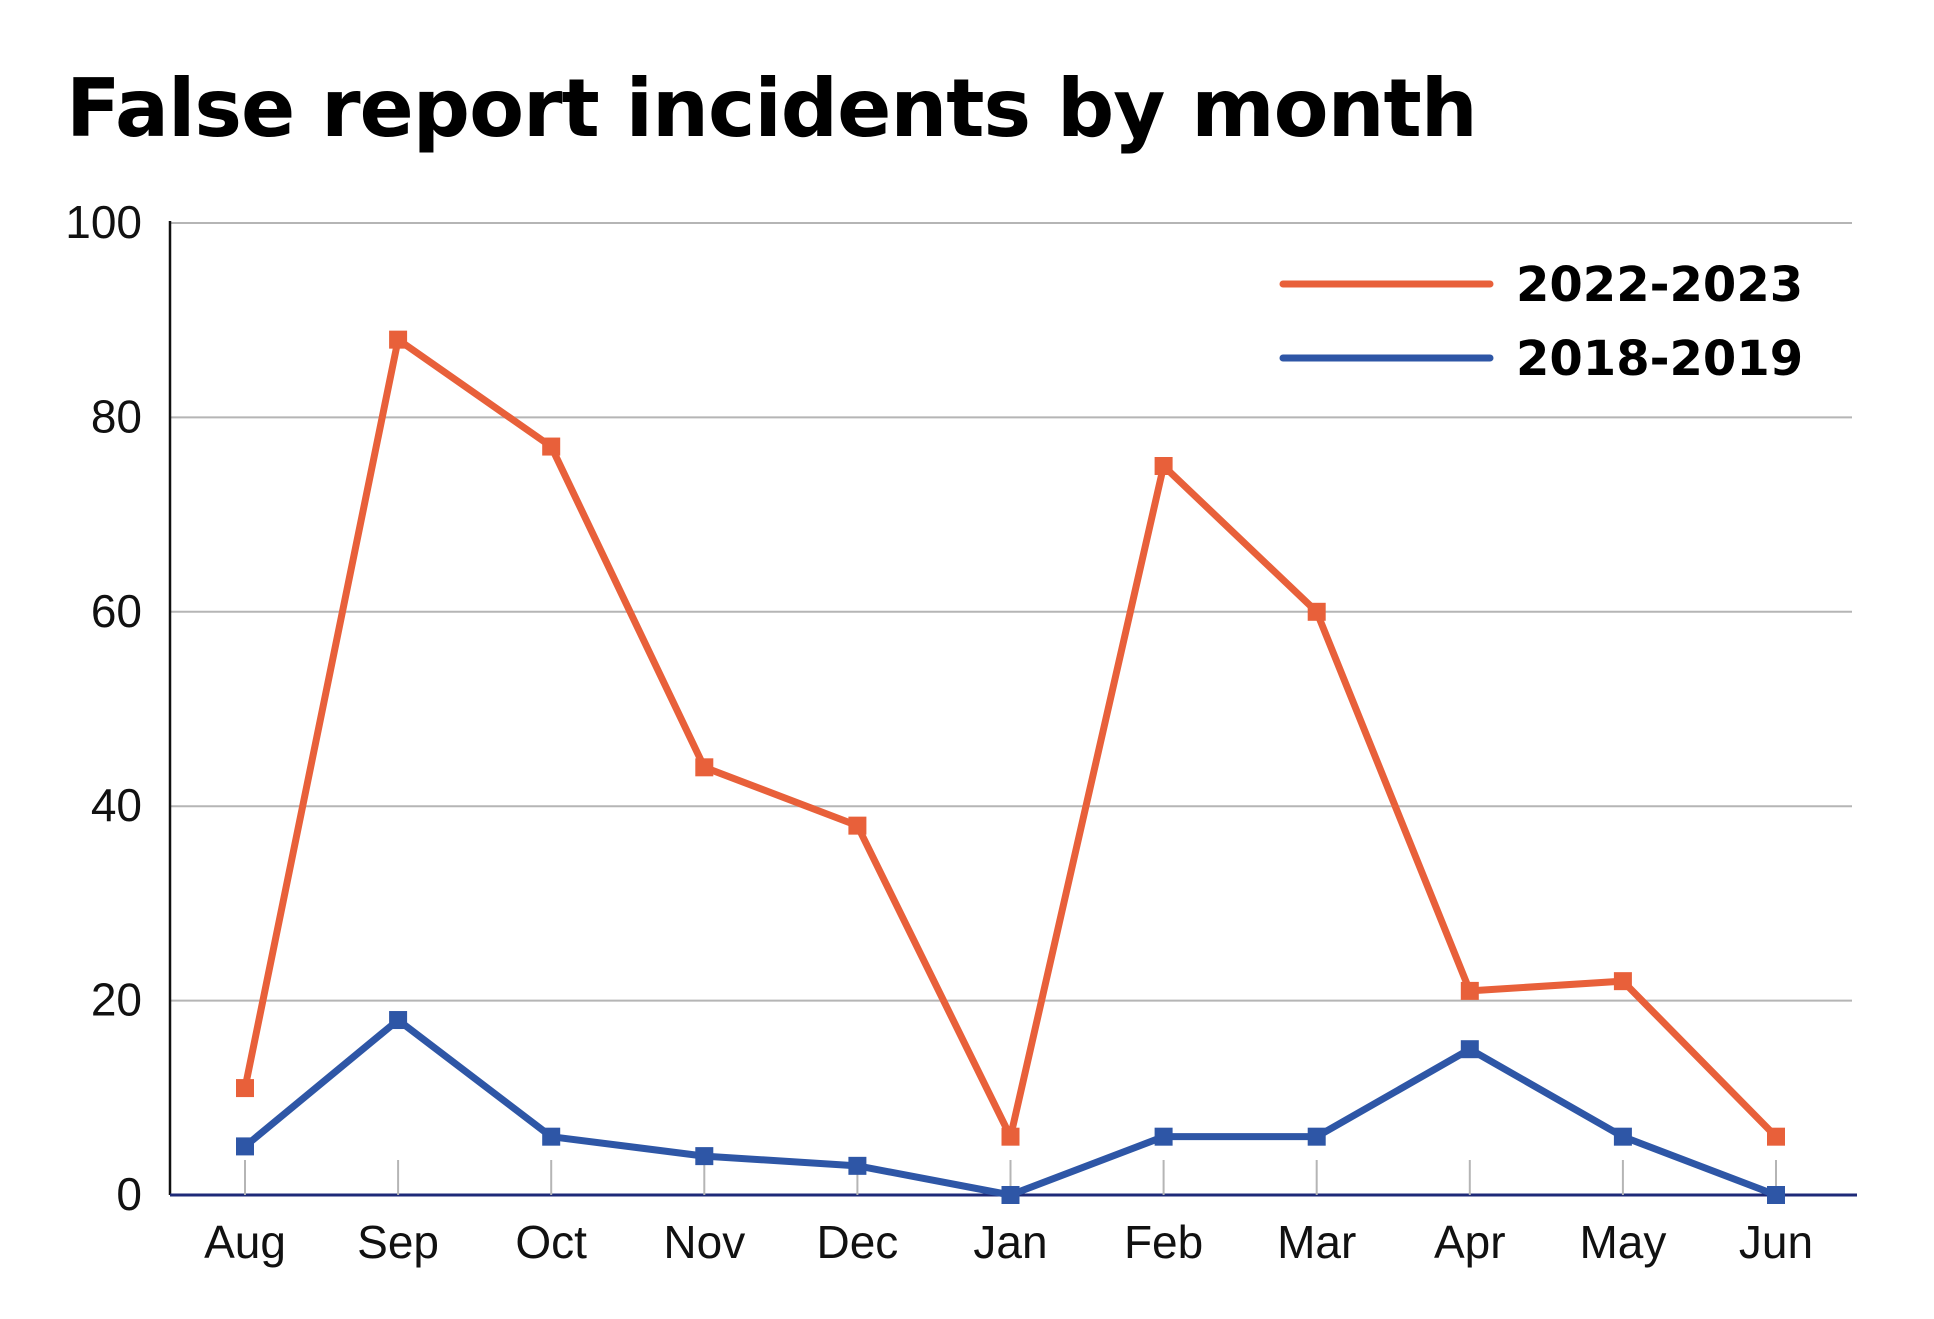 Image resolution: width=1934 pixels, height=1319 pixels. Describe the element at coordinates (103, 222) in the screenshot. I see `y-tick-label: 100` at that location.